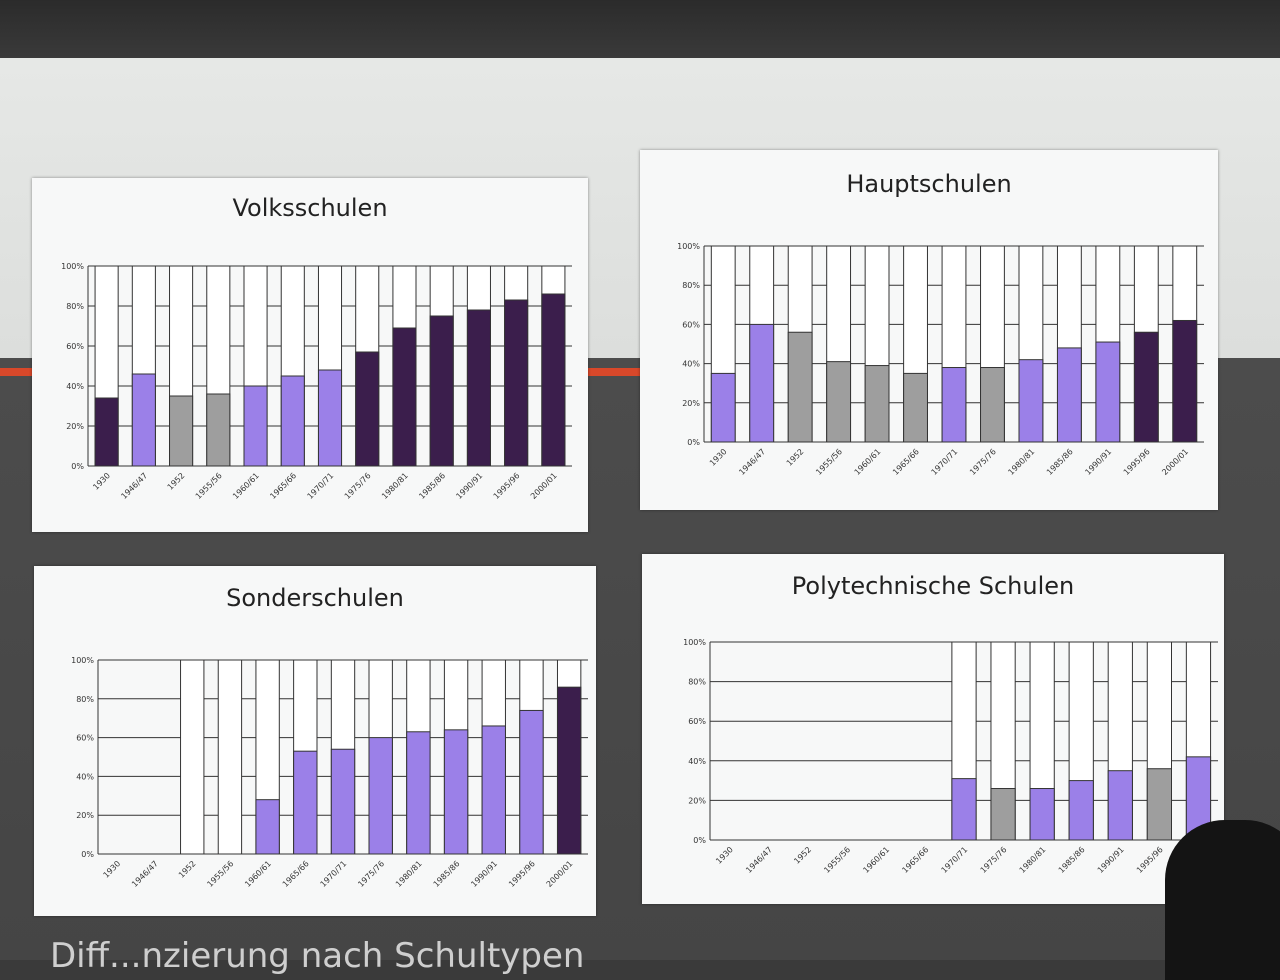 The width and height of the screenshot is (1280, 980). What do you see at coordinates (187, 869) in the screenshot?
I see `x-tick-label: 1952` at bounding box center [187, 869].